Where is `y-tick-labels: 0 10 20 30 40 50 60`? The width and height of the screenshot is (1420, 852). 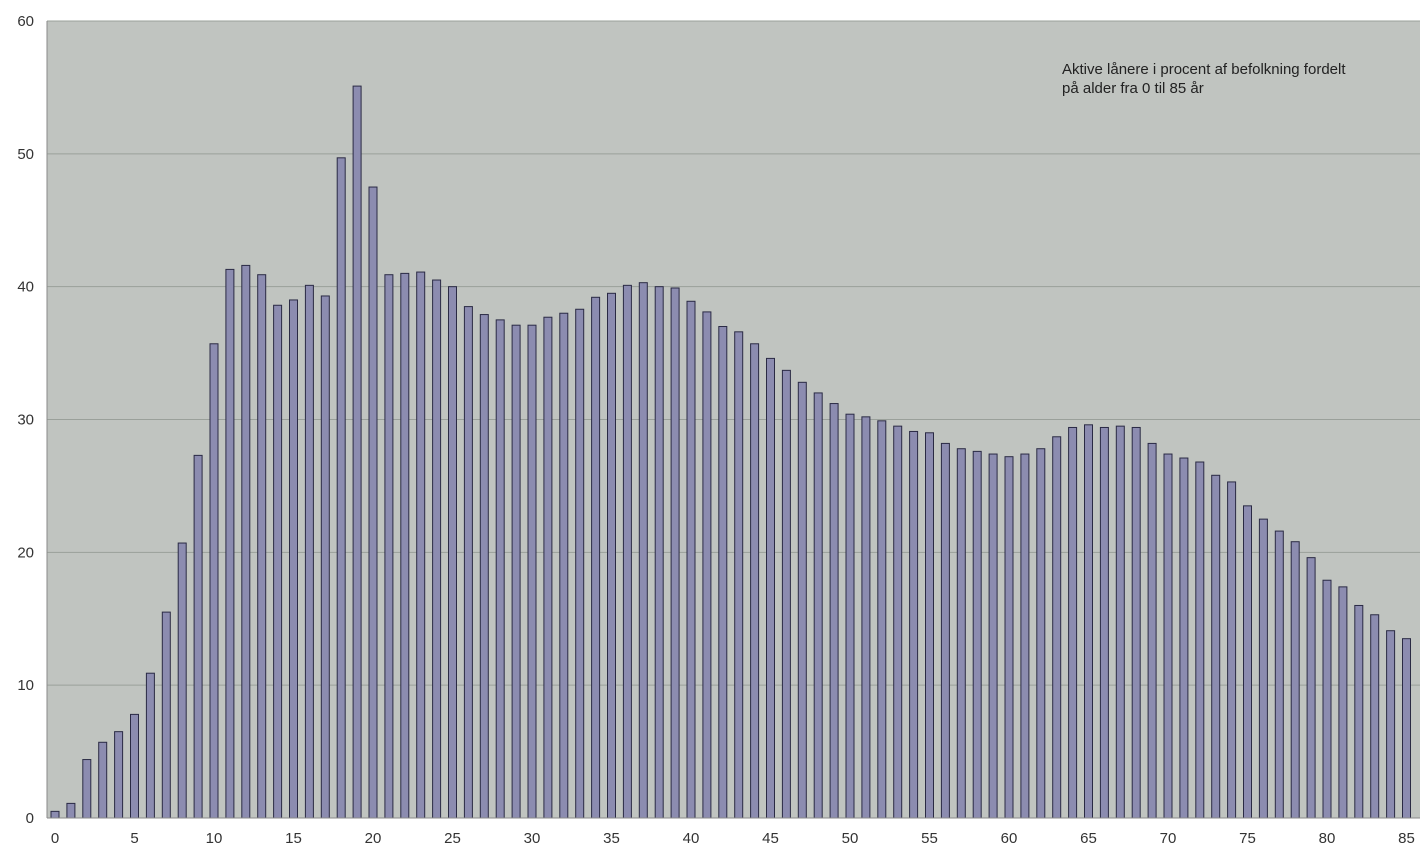 y-tick-labels: 0 10 20 30 40 50 60 is located at coordinates (25, 420).